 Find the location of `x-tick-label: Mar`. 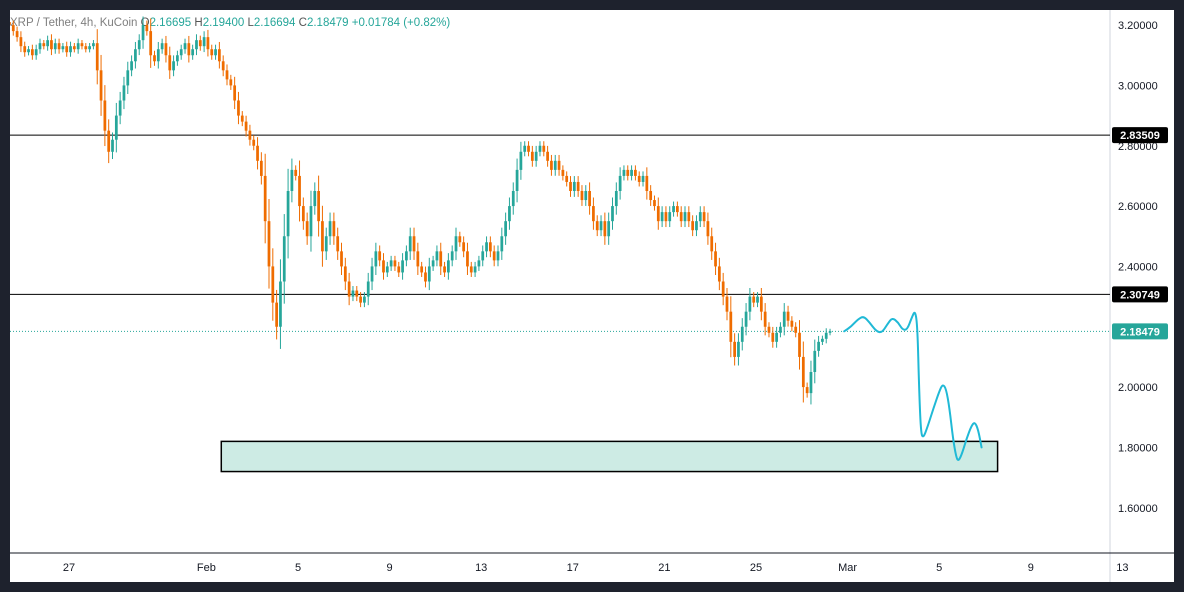

x-tick-label: Mar is located at coordinates (847, 568).